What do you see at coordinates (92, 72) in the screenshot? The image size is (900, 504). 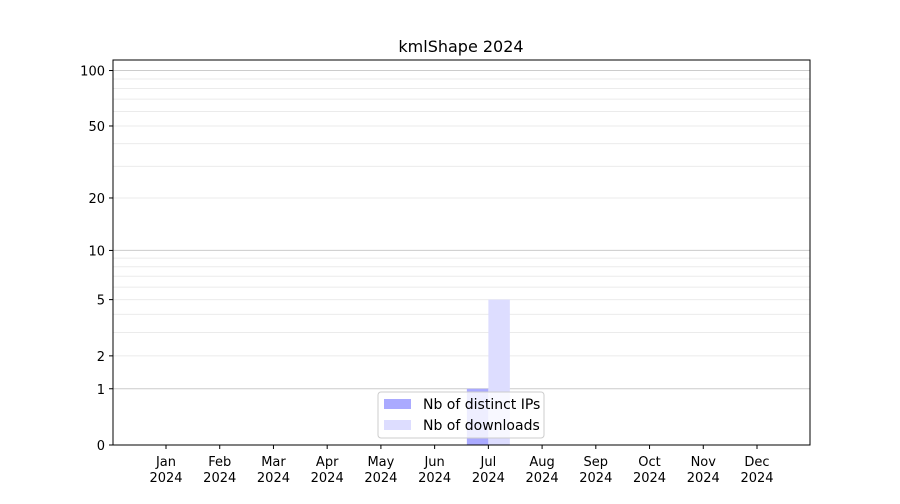 I see `y-tick-label: 100` at bounding box center [92, 72].